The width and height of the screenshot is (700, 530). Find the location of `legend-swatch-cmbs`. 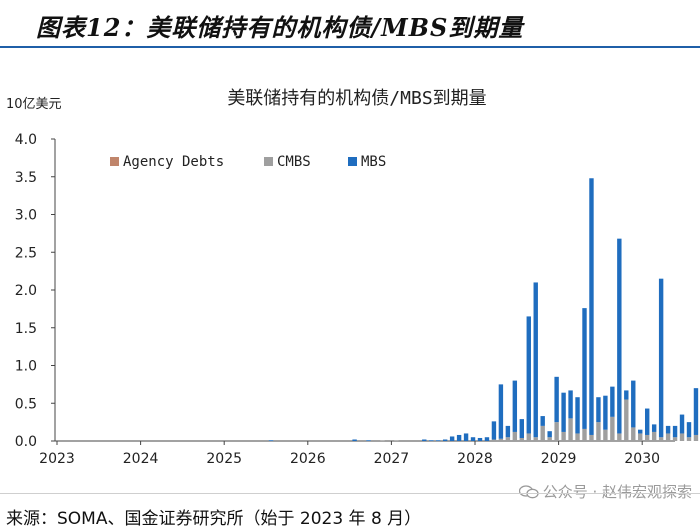

legend-swatch-cmbs is located at coordinates (268, 161).